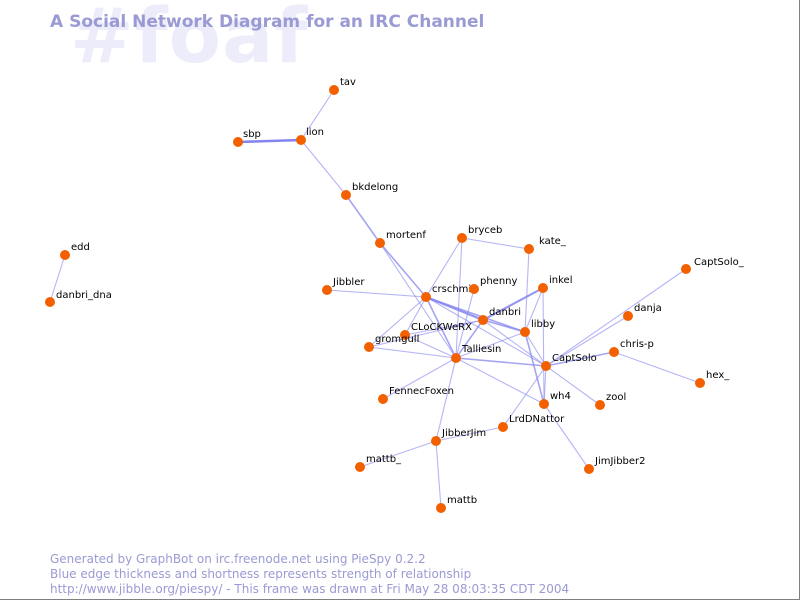  What do you see at coordinates (648, 308) in the screenshot?
I see `node-label-danja: danja` at bounding box center [648, 308].